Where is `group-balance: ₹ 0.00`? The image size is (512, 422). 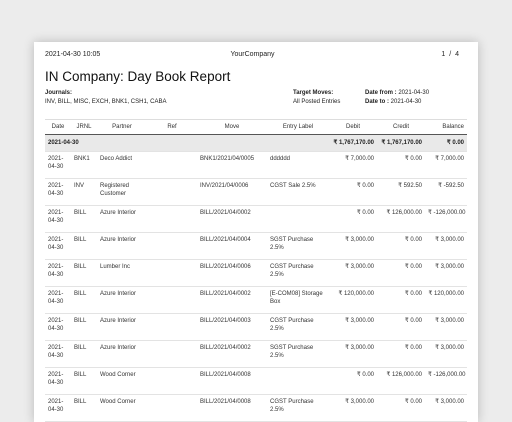
group-balance: ₹ 0.00 is located at coordinates (446, 143).